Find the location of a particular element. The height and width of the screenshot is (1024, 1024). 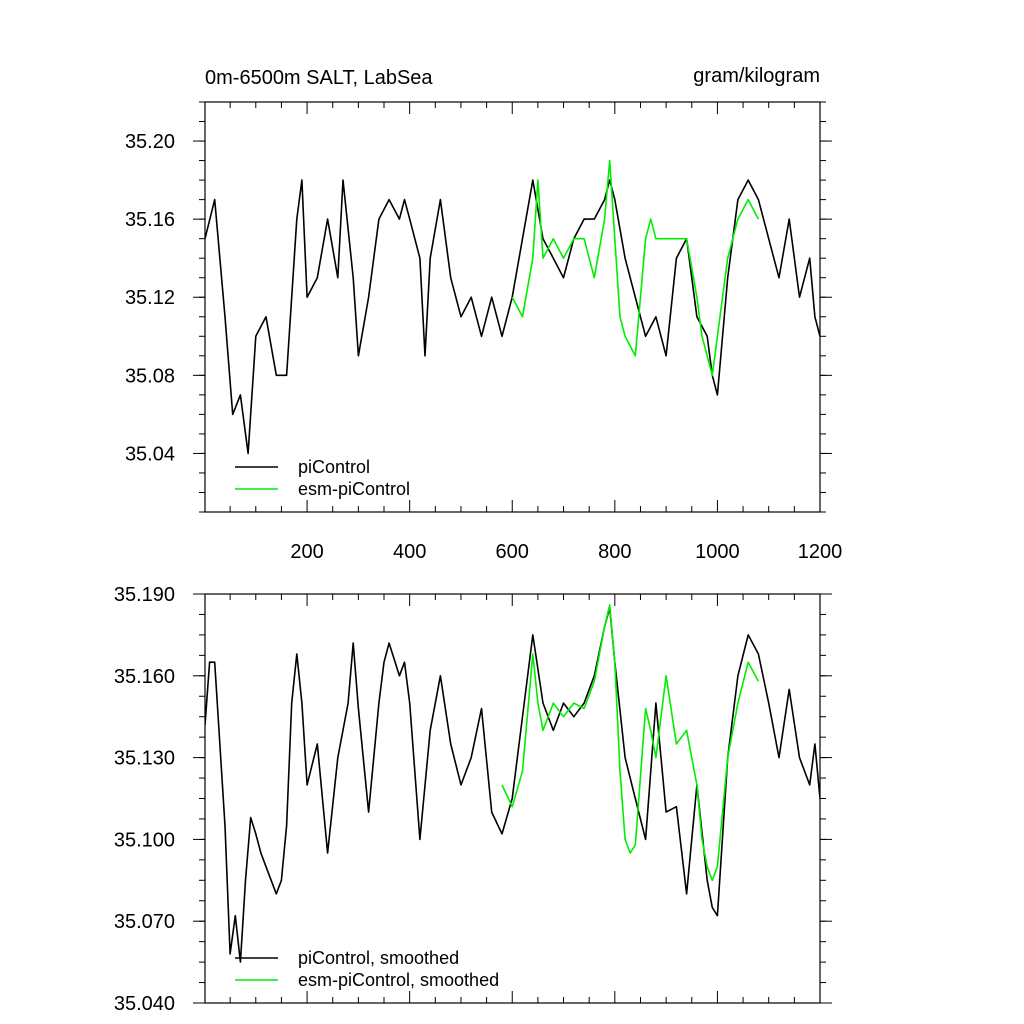

legend-label: piControl is located at coordinates (334, 467).